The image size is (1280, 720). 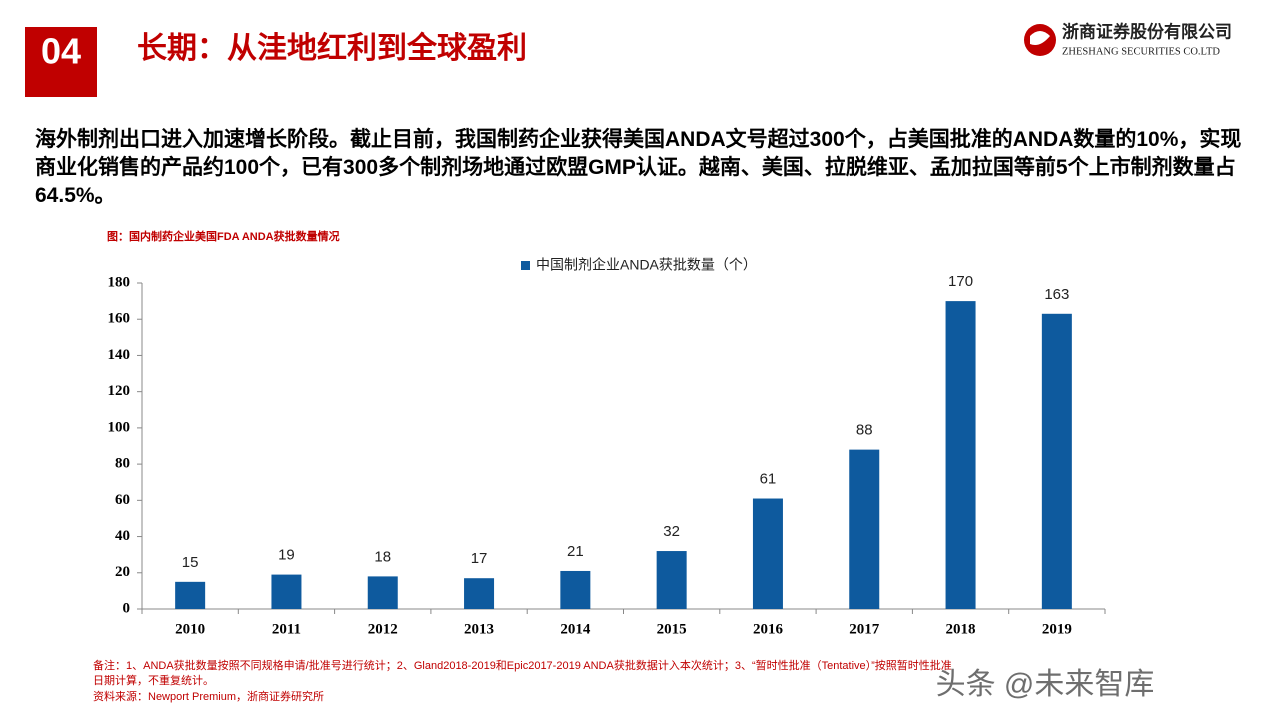 I want to click on y-tick-label: 180, so click(x=119, y=282).